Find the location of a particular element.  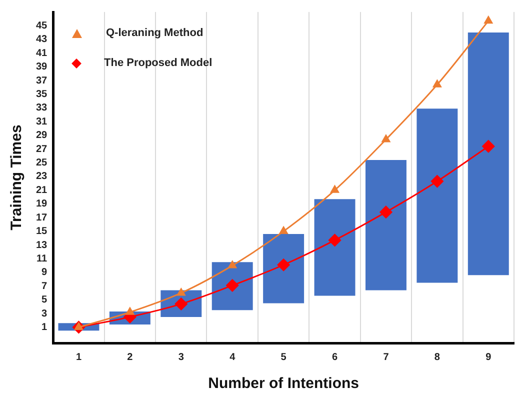

legend-label: Q-leraning Method is located at coordinates (155, 33).